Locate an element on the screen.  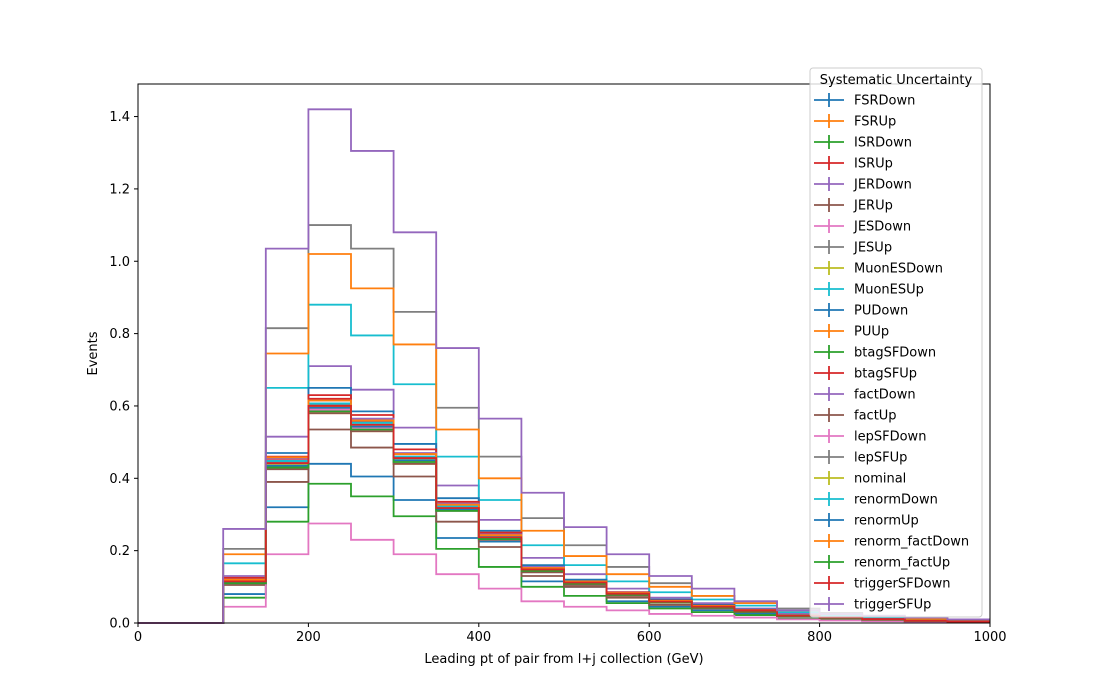
legend-item-factDown: factDown is located at coordinates (865, 395).